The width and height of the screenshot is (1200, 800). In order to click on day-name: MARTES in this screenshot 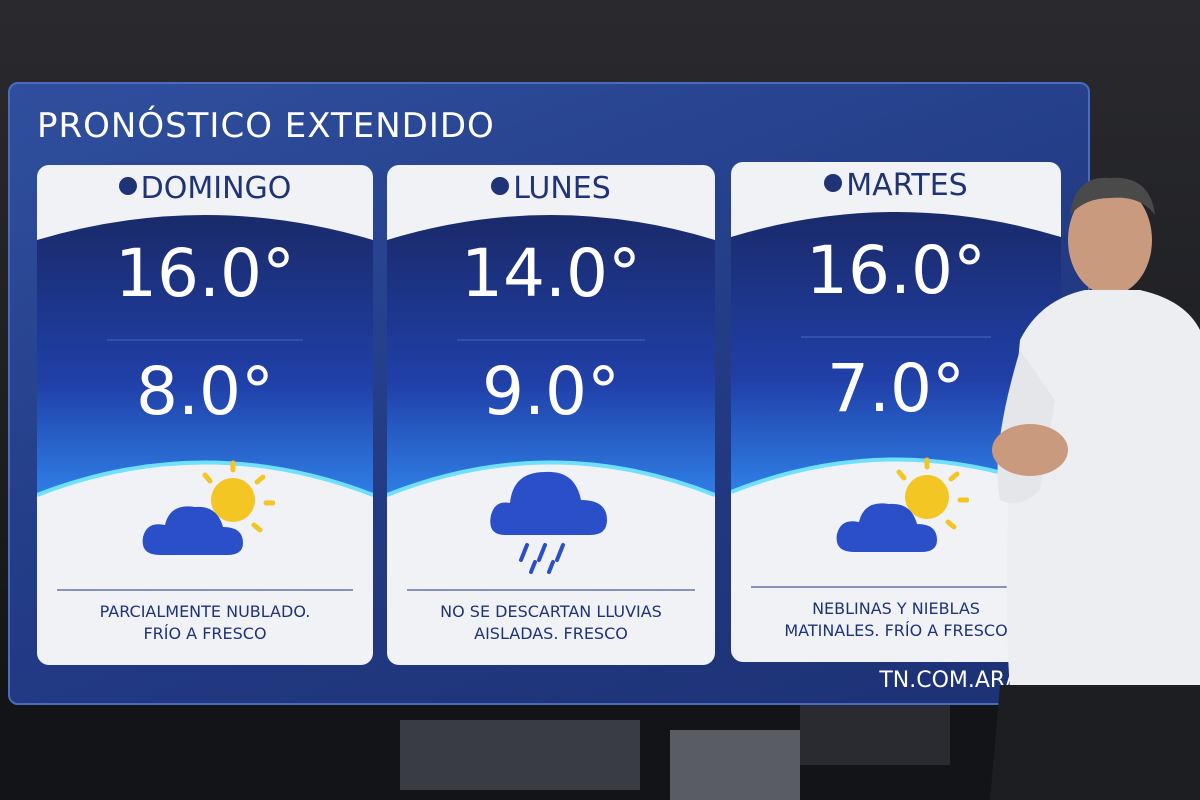, I will do `click(896, 185)`.